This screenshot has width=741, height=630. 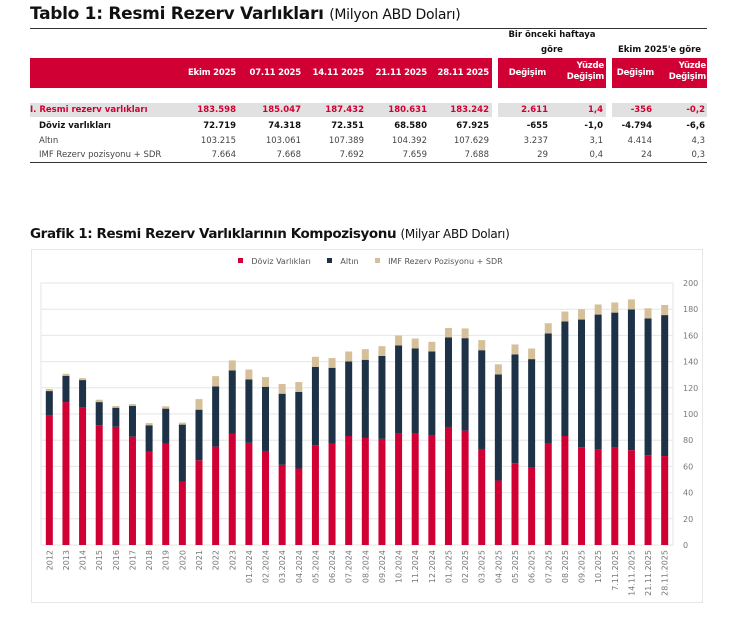 What do you see at coordinates (577, 72) in the screenshot?
I see `weekly-pct-header: Yüzde Değişim` at bounding box center [577, 72].